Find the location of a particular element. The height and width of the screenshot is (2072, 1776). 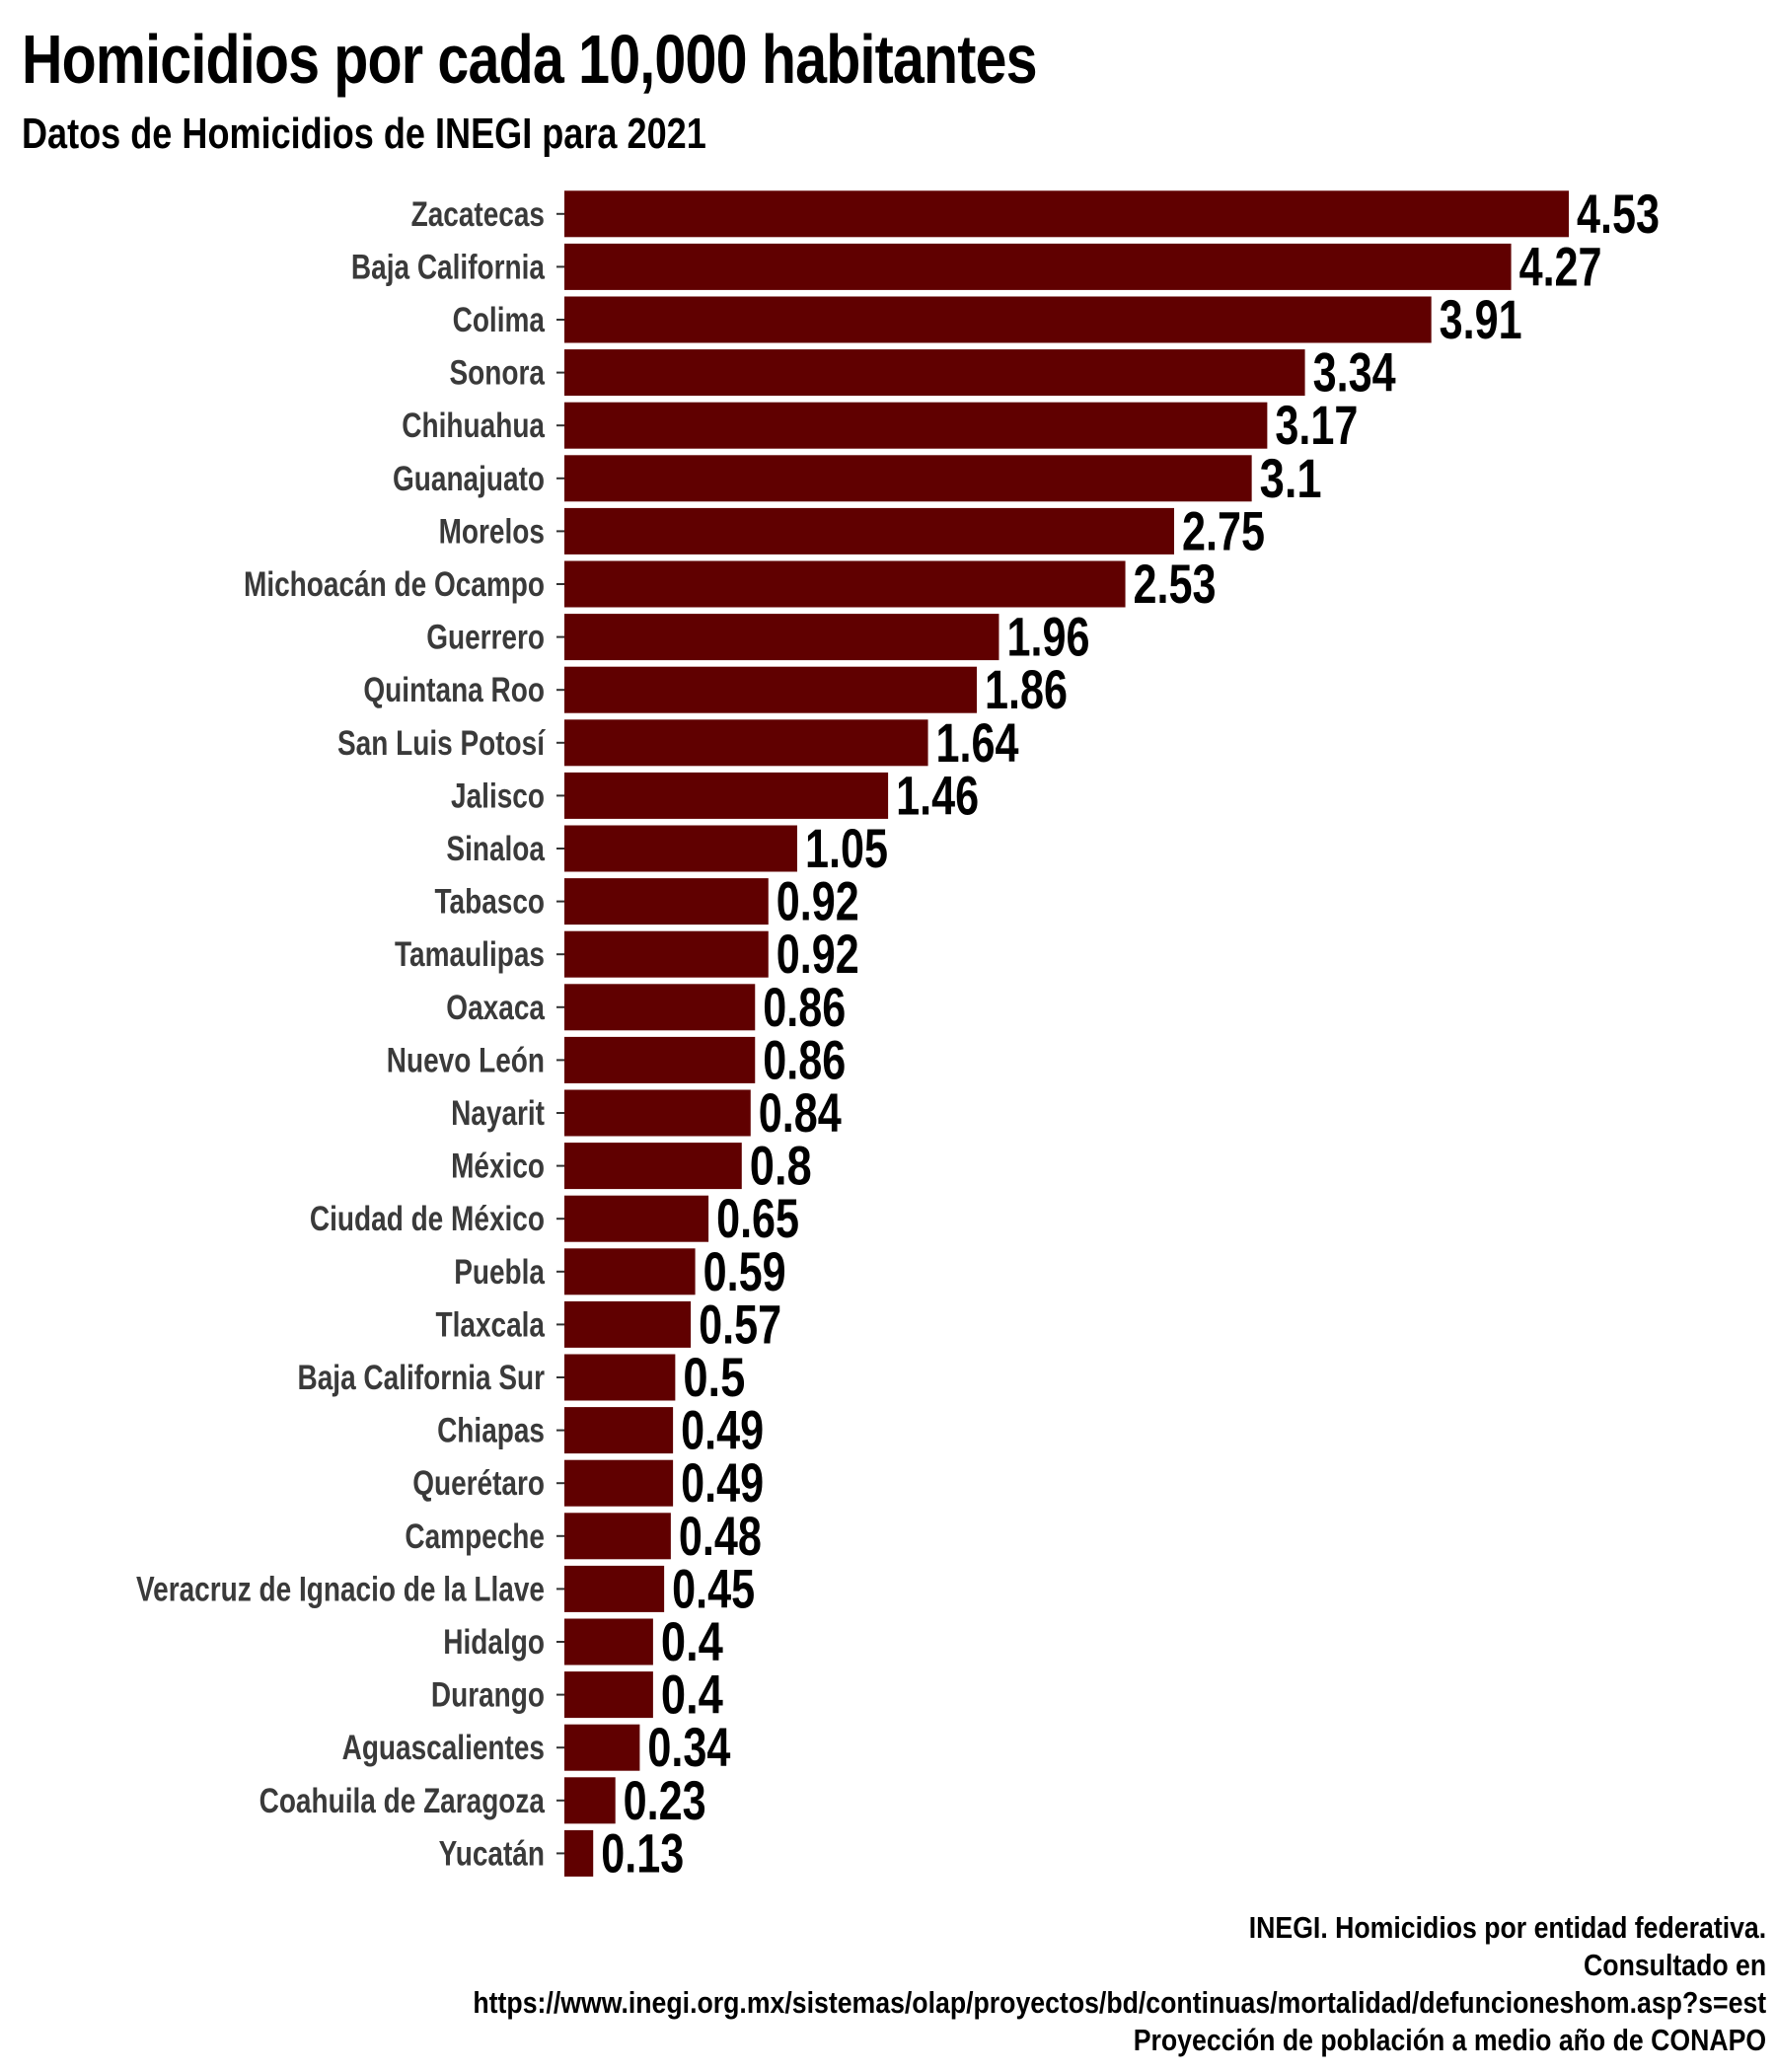

value-label: 4.27 is located at coordinates (1561, 266).